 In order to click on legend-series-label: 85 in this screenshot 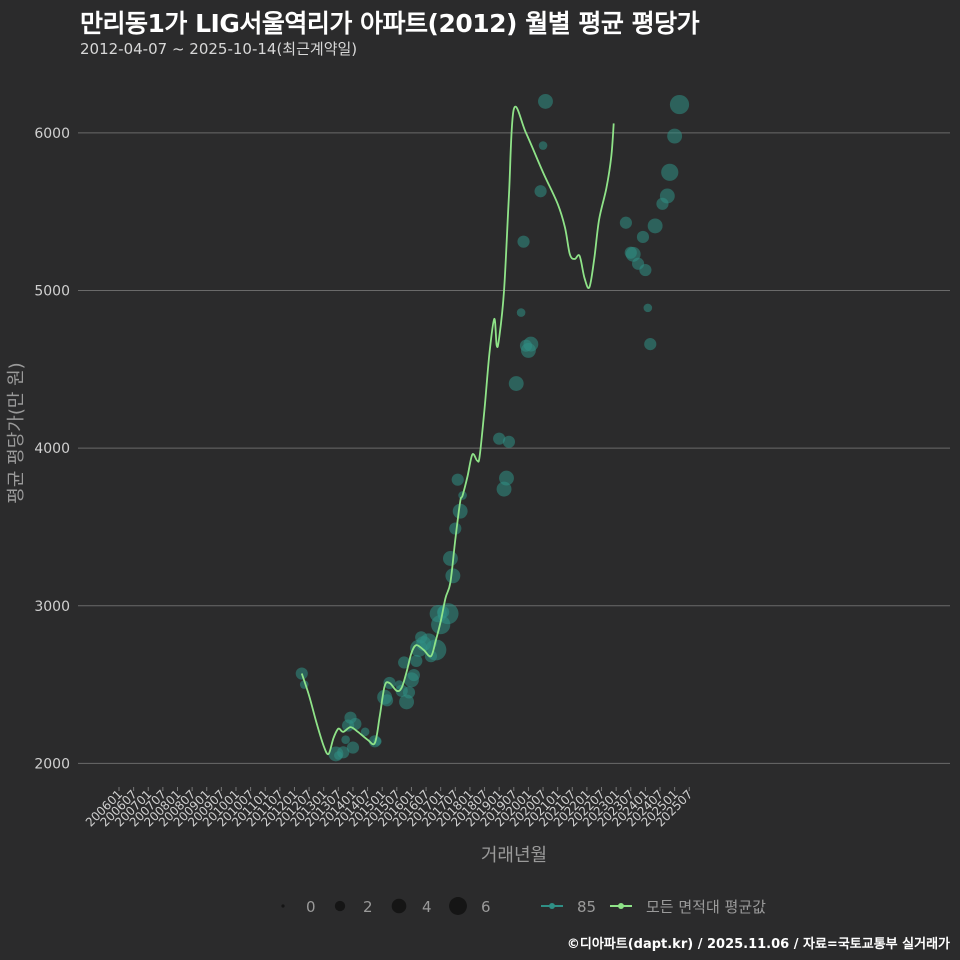, I will do `click(586, 907)`.